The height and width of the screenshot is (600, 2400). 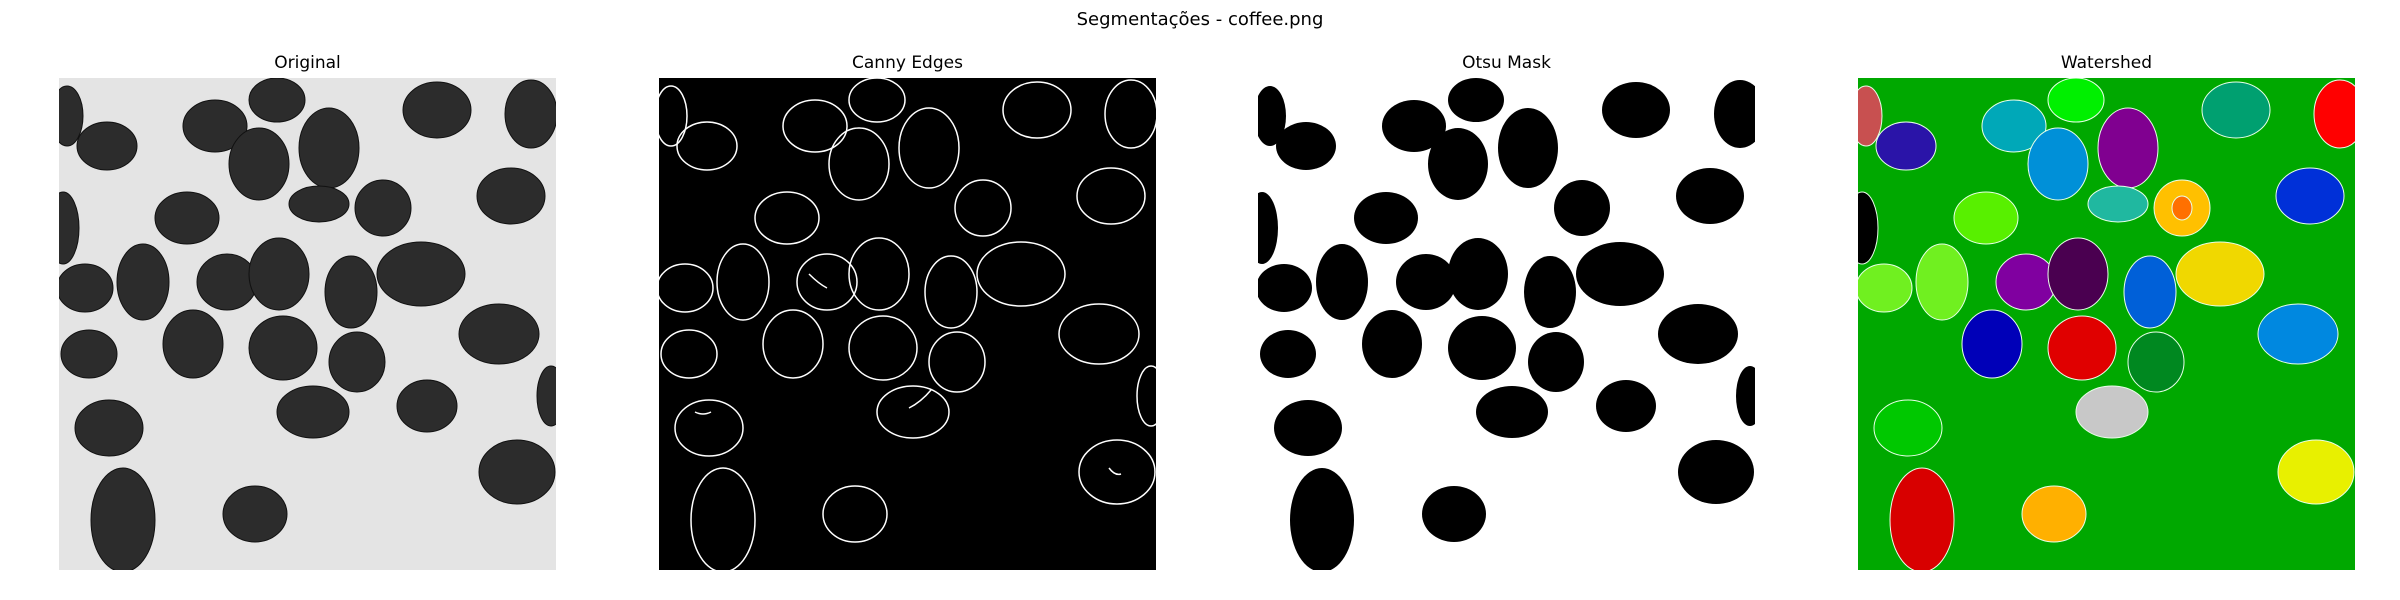 I want to click on figure-title: Segmentações - coffee.png, so click(x=1200, y=19).